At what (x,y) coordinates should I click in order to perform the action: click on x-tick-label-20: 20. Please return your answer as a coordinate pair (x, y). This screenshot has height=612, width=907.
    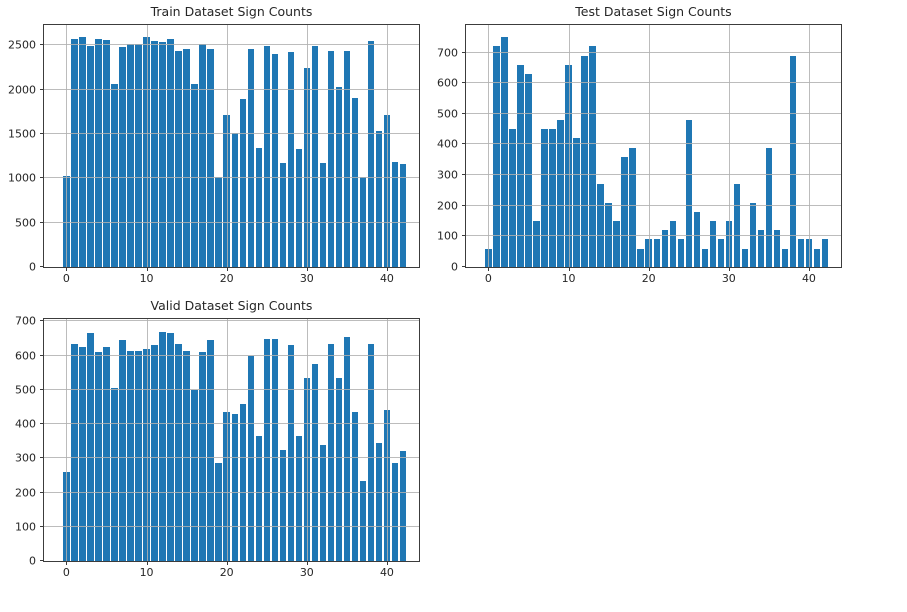
    Looking at the image, I should click on (226, 572).